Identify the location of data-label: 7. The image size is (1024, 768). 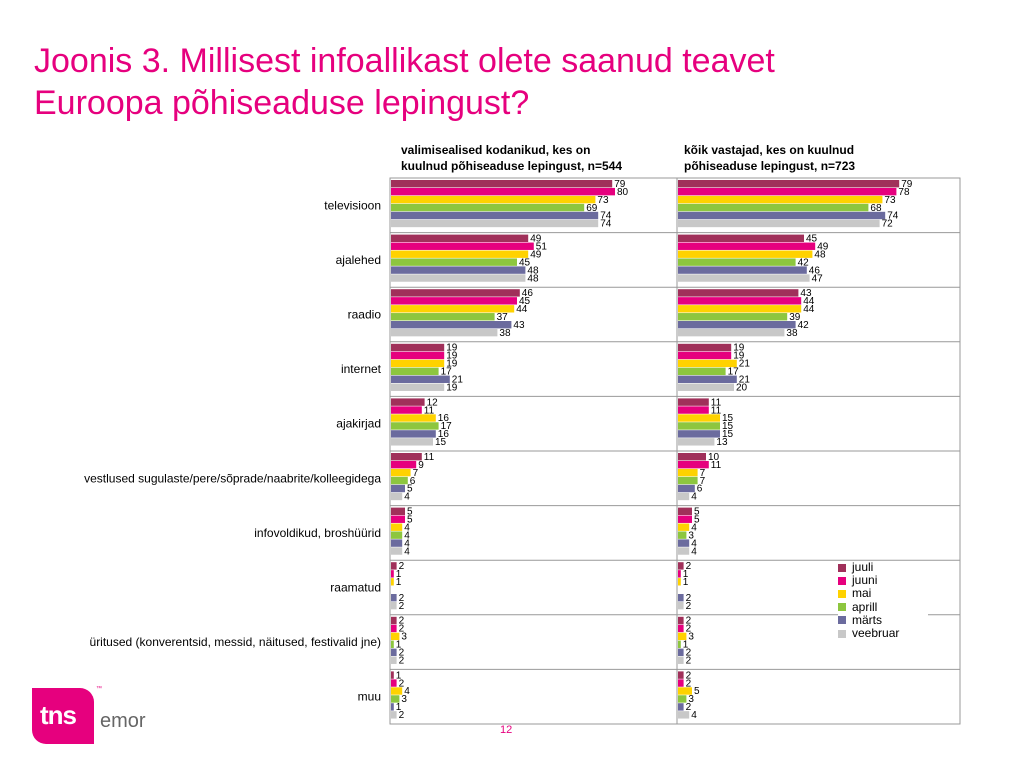
(703, 473).